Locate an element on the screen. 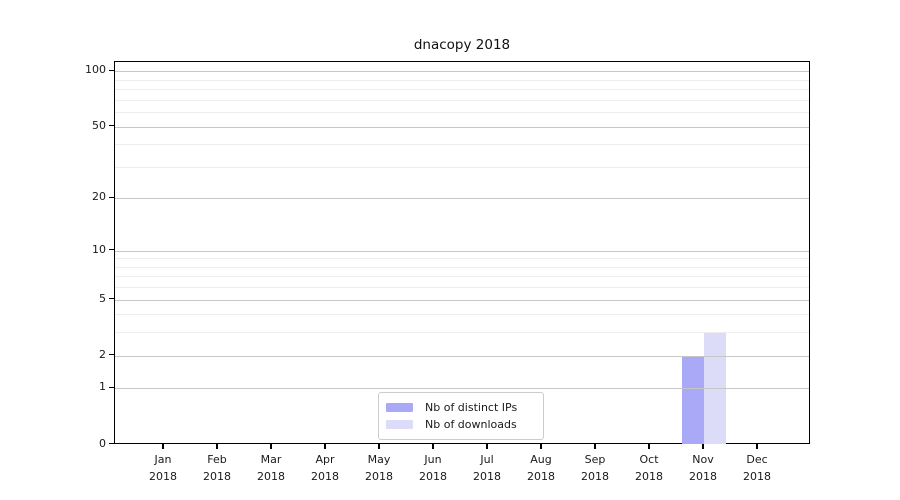 The image size is (900, 500). y-tick-label: 50 is located at coordinates (99, 125).